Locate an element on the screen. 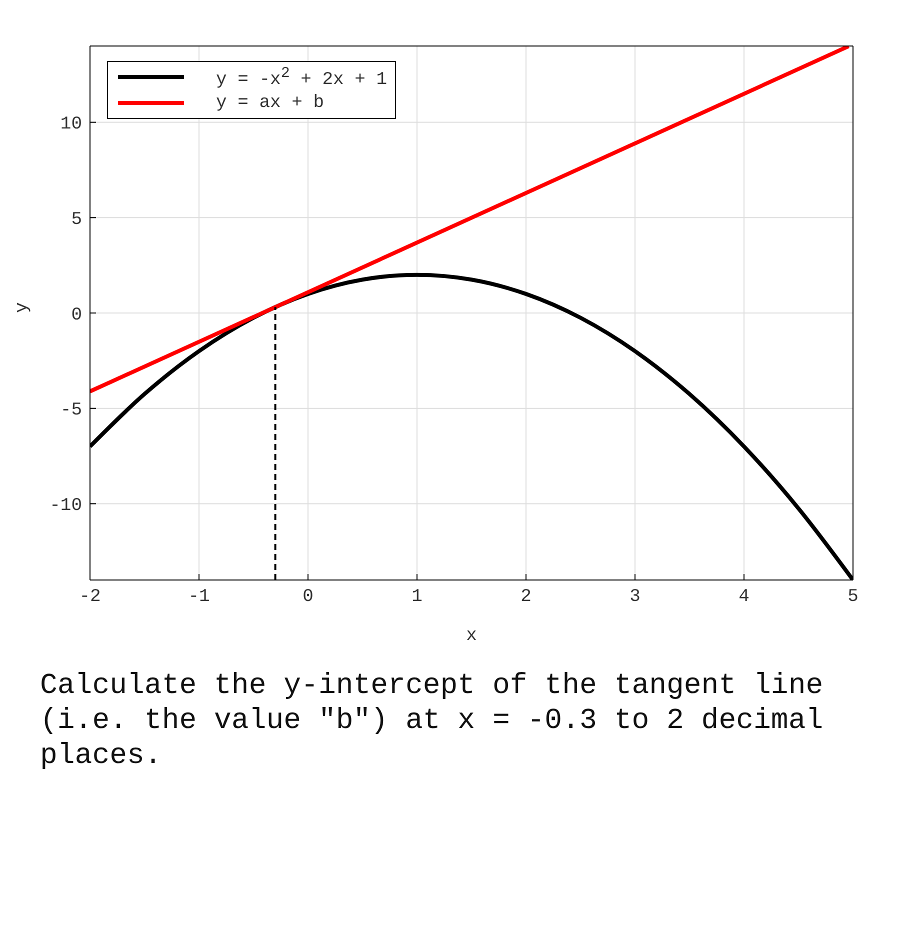 This screenshot has width=900, height=930. x-tick-label: 2 is located at coordinates (526, 596).